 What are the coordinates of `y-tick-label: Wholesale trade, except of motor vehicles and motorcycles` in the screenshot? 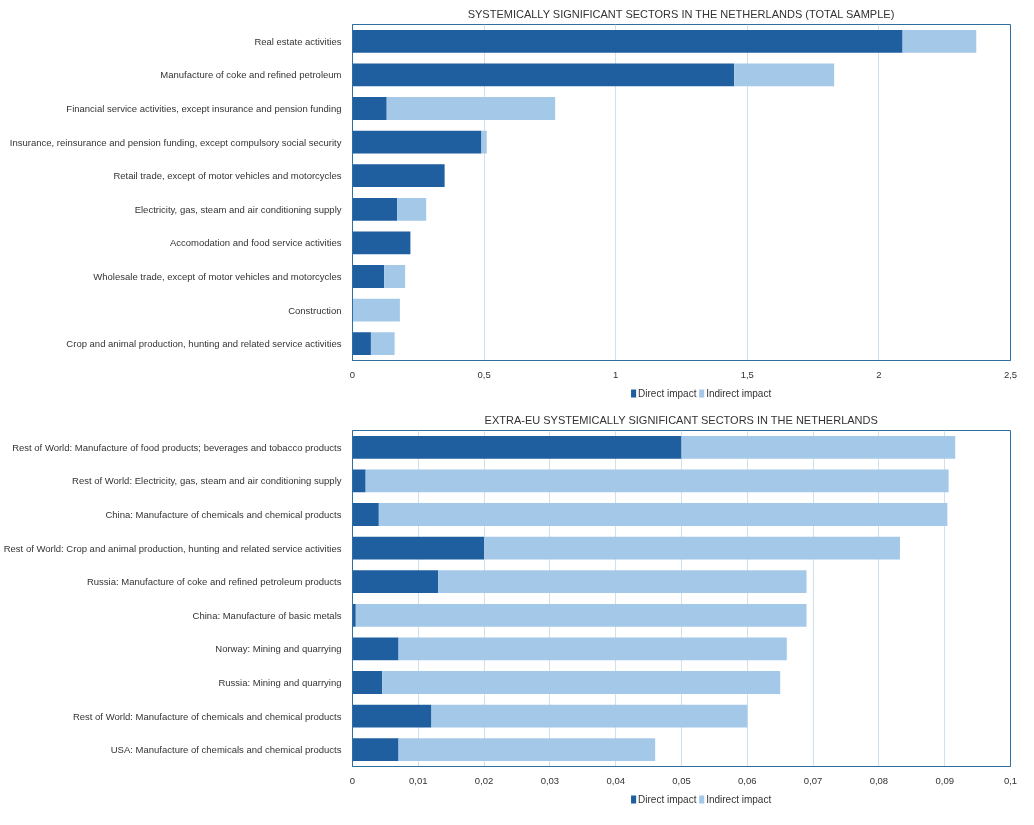 It's located at (217, 276).